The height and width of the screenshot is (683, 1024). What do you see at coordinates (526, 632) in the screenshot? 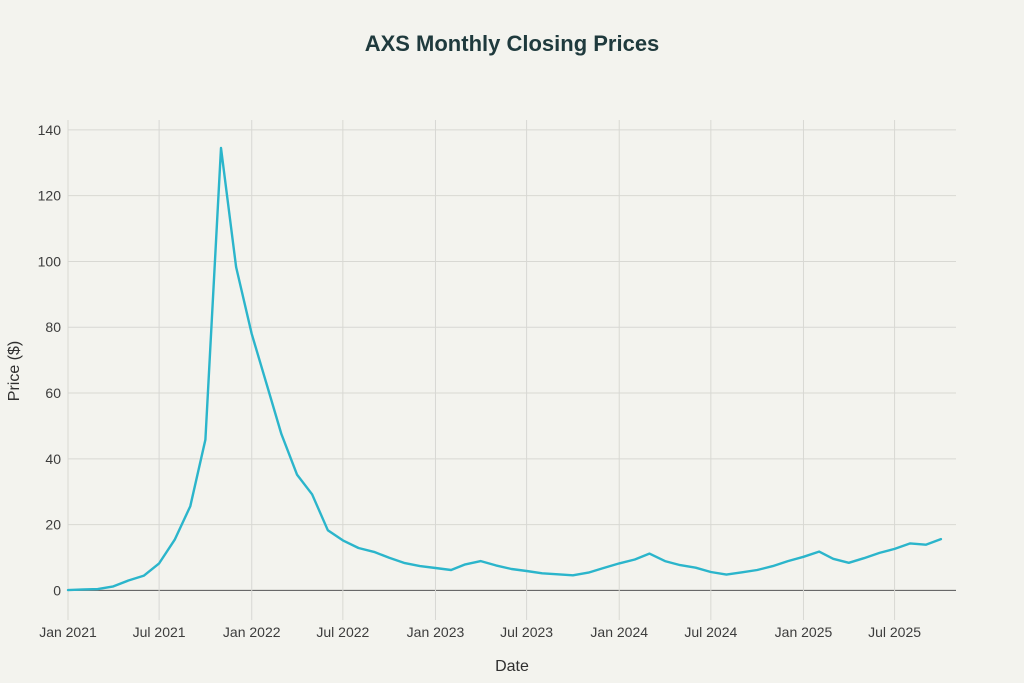
I see `x-tick-label: Jul 2023` at bounding box center [526, 632].